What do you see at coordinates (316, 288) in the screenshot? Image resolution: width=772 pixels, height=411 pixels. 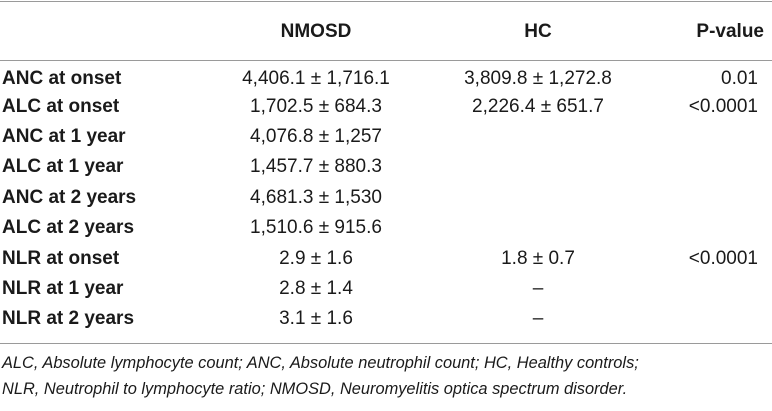 I see `nmosd-value: 2.8 ± 1.4` at bounding box center [316, 288].